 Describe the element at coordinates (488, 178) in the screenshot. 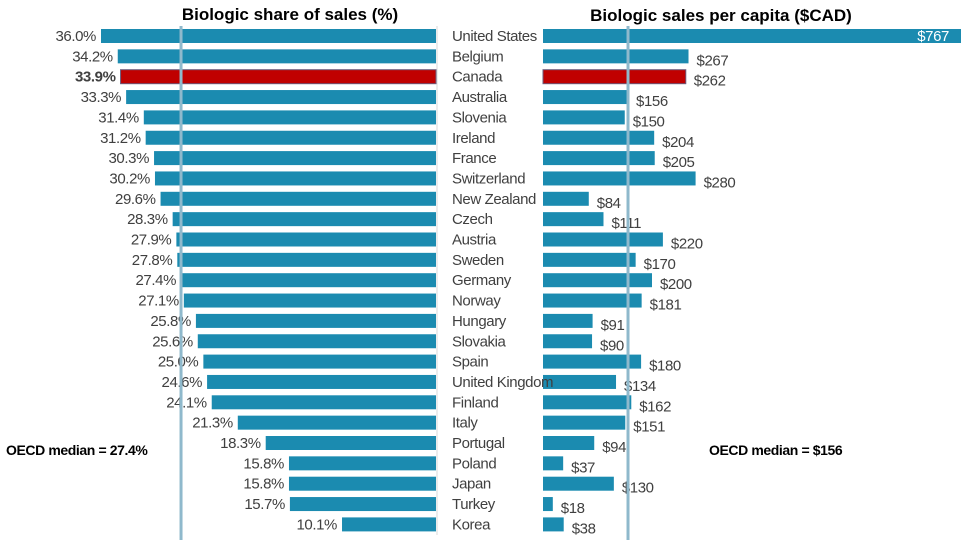

I see `country-label: Switzerland` at that location.